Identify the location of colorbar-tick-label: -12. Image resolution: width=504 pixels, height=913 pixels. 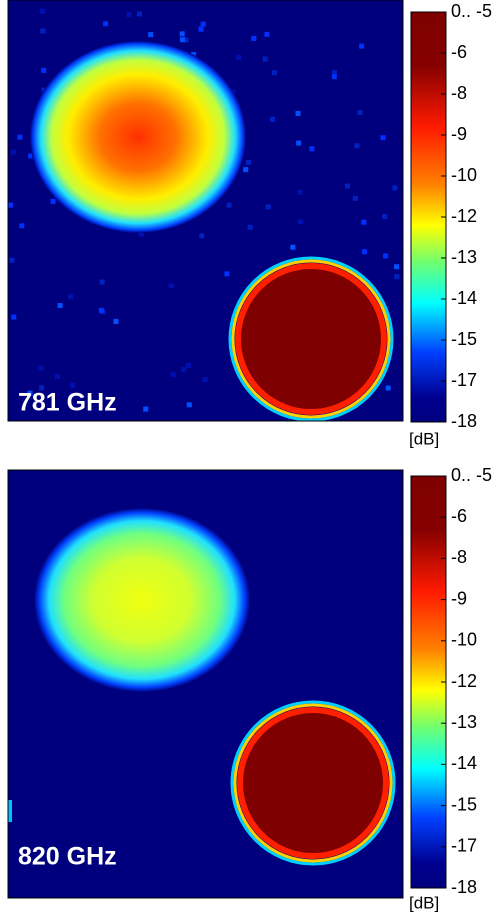
(464, 681).